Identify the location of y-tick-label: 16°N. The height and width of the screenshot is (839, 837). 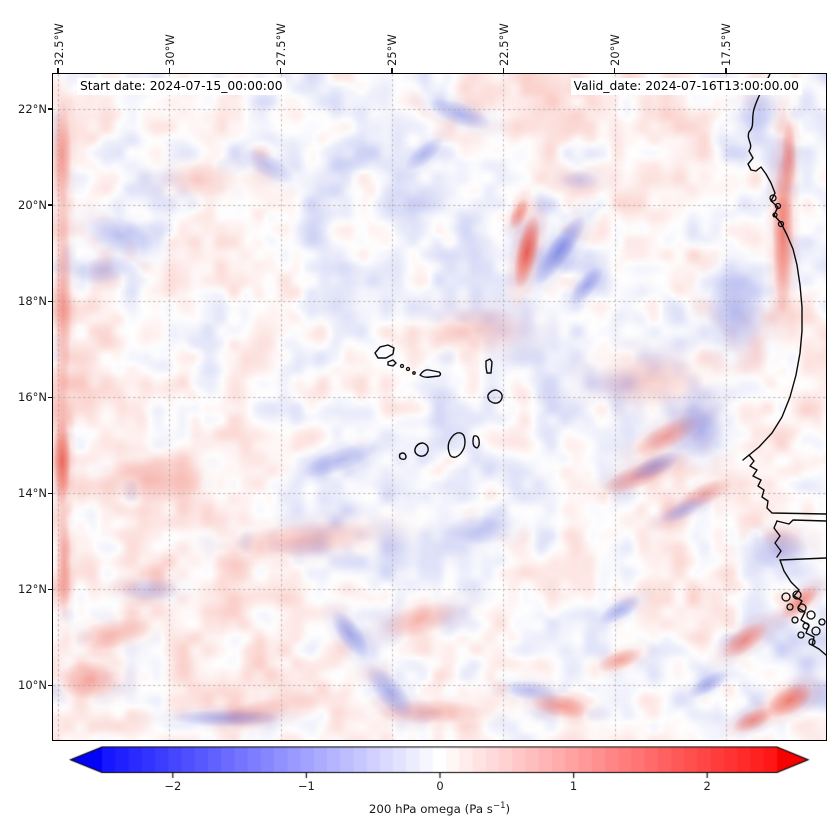
(32, 397).